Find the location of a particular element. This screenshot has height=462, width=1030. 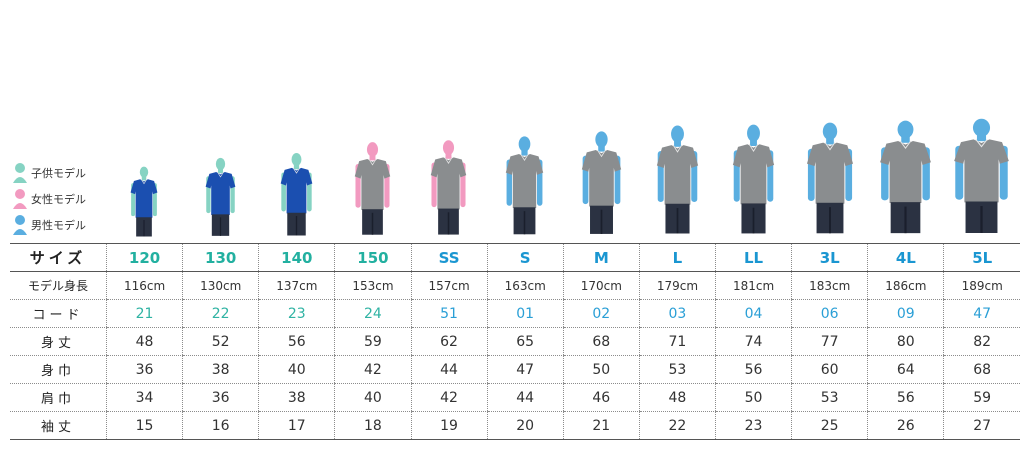

size-row-cell: 140 is located at coordinates (296, 257).